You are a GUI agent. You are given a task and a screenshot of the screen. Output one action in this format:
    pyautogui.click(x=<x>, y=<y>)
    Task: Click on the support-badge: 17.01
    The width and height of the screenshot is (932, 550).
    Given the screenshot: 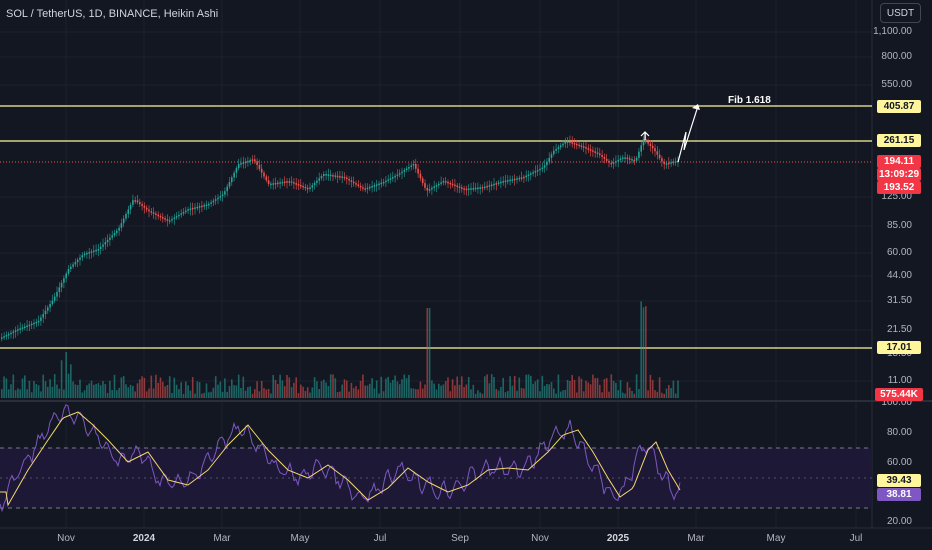 What is the action you would take?
    pyautogui.click(x=899, y=347)
    